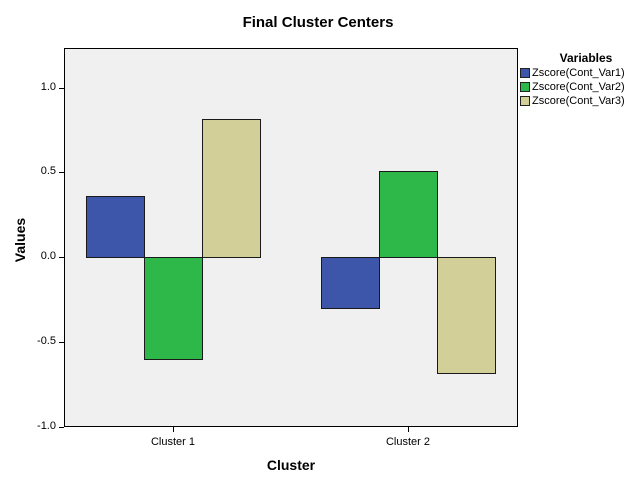  I want to click on bar-cluster1-var2, so click(173, 308).